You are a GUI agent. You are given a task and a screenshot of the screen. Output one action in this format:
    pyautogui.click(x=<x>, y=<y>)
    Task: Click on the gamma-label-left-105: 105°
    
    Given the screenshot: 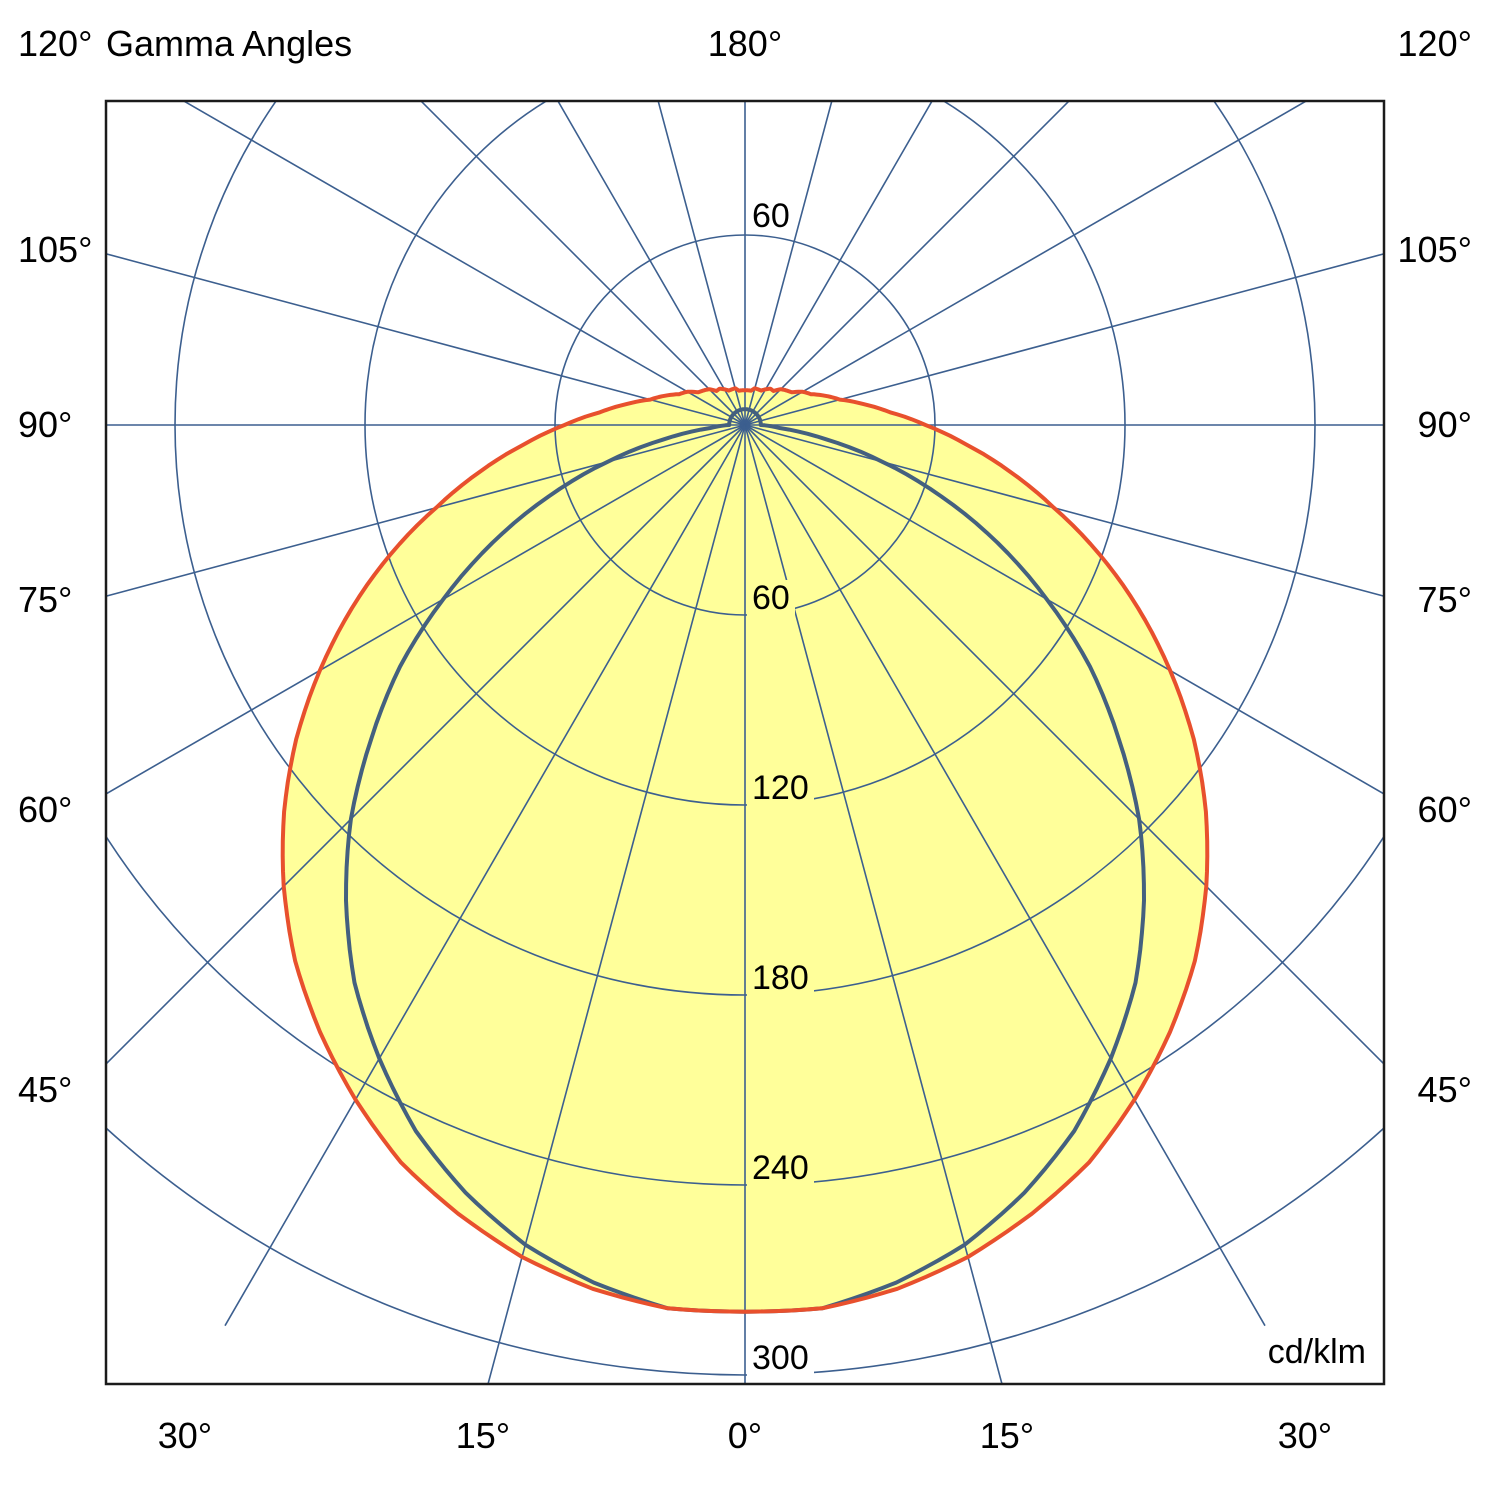 What is the action you would take?
    pyautogui.click(x=55, y=249)
    